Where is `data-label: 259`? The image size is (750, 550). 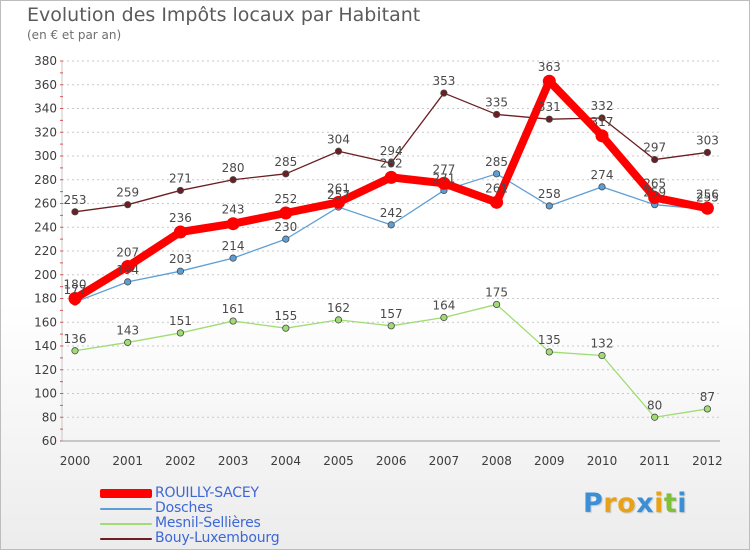 data-label: 259 is located at coordinates (127, 193).